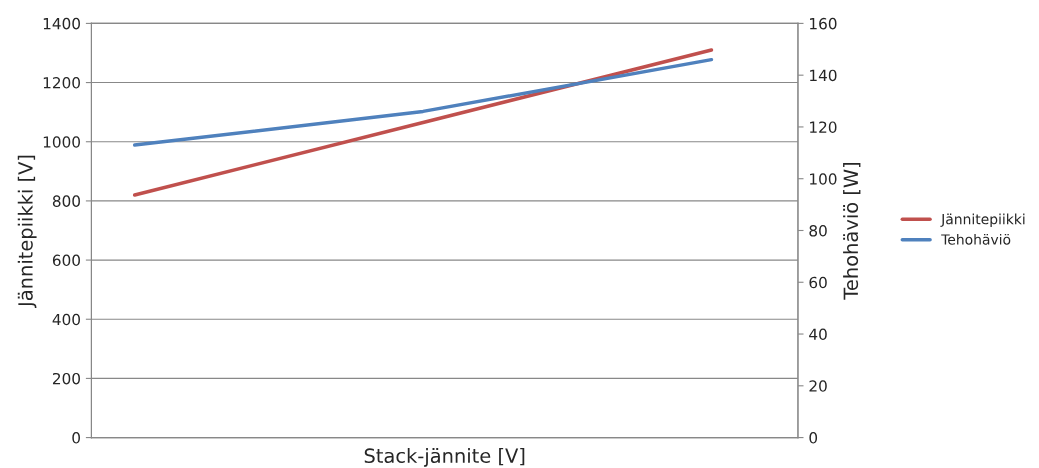 The height and width of the screenshot is (468, 1039). What do you see at coordinates (823, 23) in the screenshot?
I see `y2-tick-label: 160` at bounding box center [823, 23].